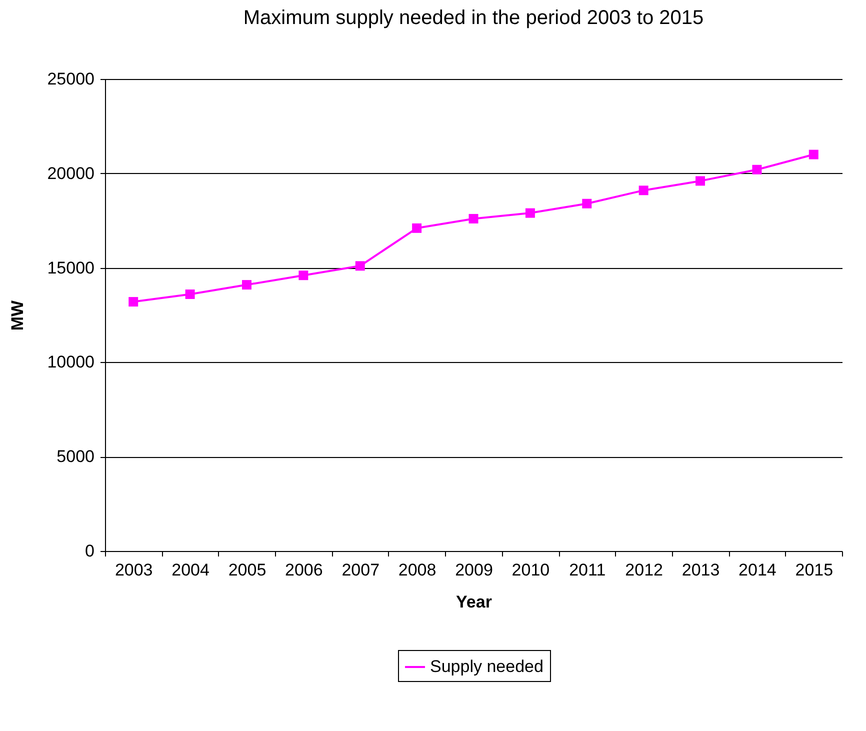 The width and height of the screenshot is (866, 731). I want to click on x-tick-label: 2007, so click(361, 570).